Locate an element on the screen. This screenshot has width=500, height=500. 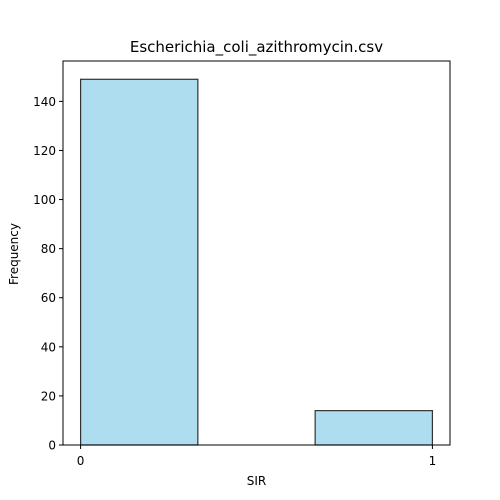
y-tick-label: 20 is located at coordinates (48, 396).